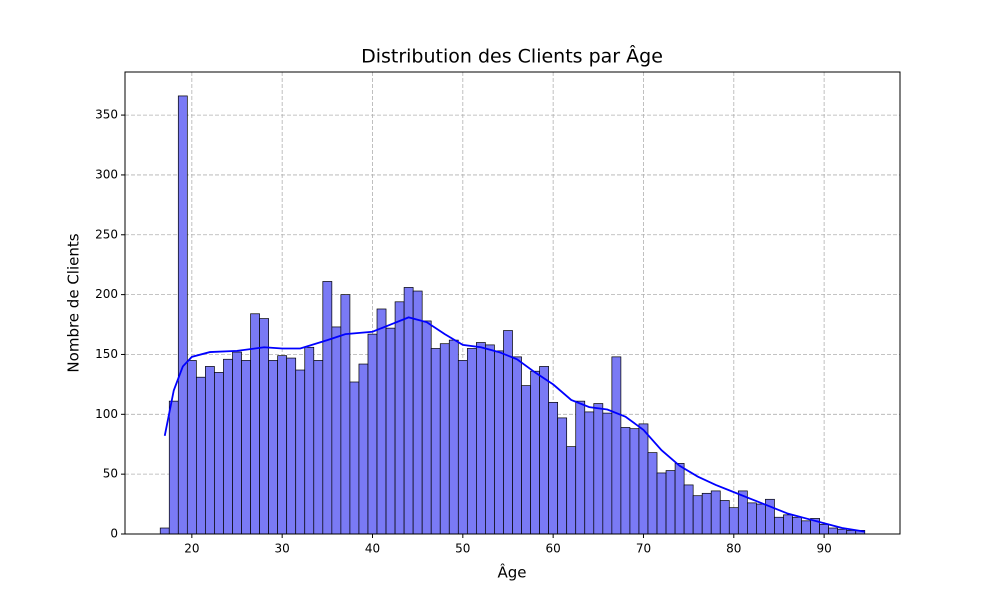 The width and height of the screenshot is (1000, 600). Describe the element at coordinates (114, 534) in the screenshot. I see `y-tick-label: 0` at that location.